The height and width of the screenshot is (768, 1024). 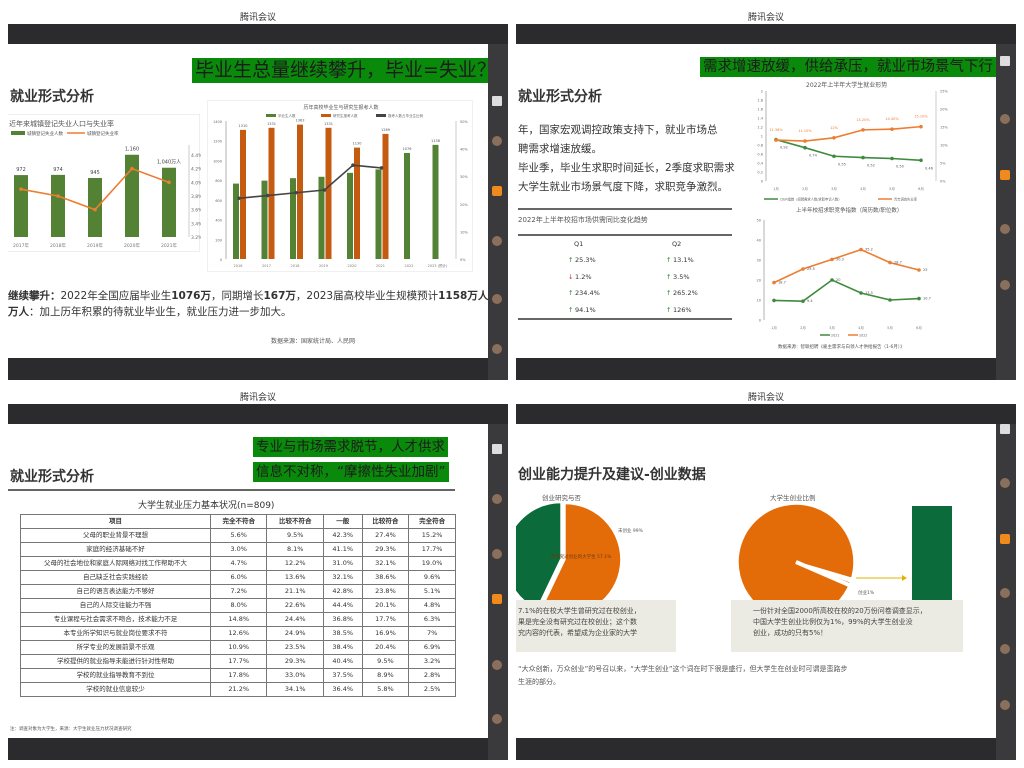 I want to click on x-tick-label: 4月, so click(x=861, y=327).